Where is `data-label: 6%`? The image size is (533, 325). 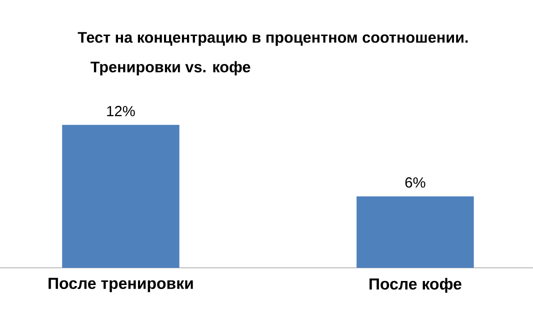
data-label: 6% is located at coordinates (415, 182).